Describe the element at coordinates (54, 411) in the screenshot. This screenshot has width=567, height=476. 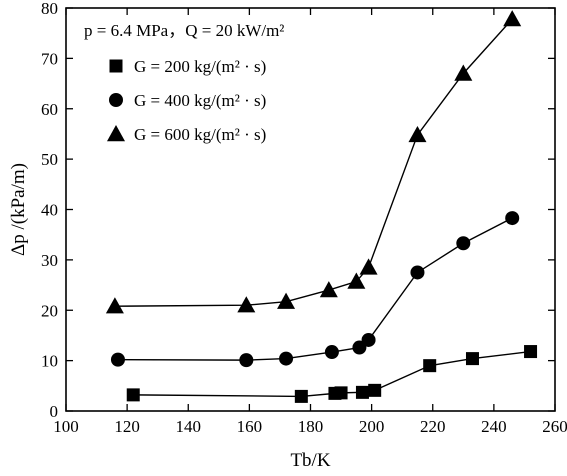
I see `y-tick-label: 0` at that location.